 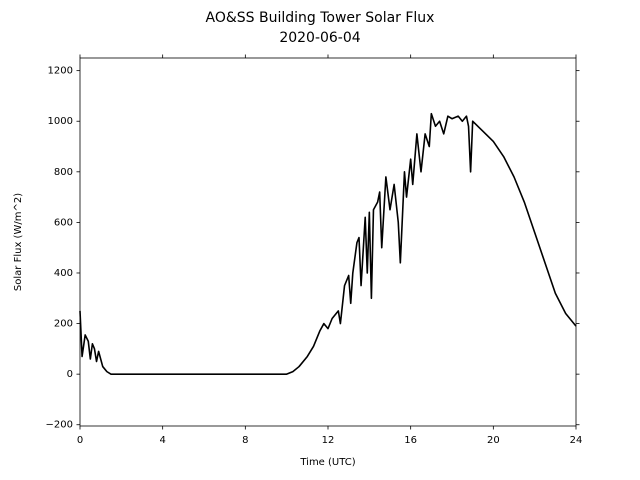 I want to click on y-tick-label: 600, so click(x=63, y=222).